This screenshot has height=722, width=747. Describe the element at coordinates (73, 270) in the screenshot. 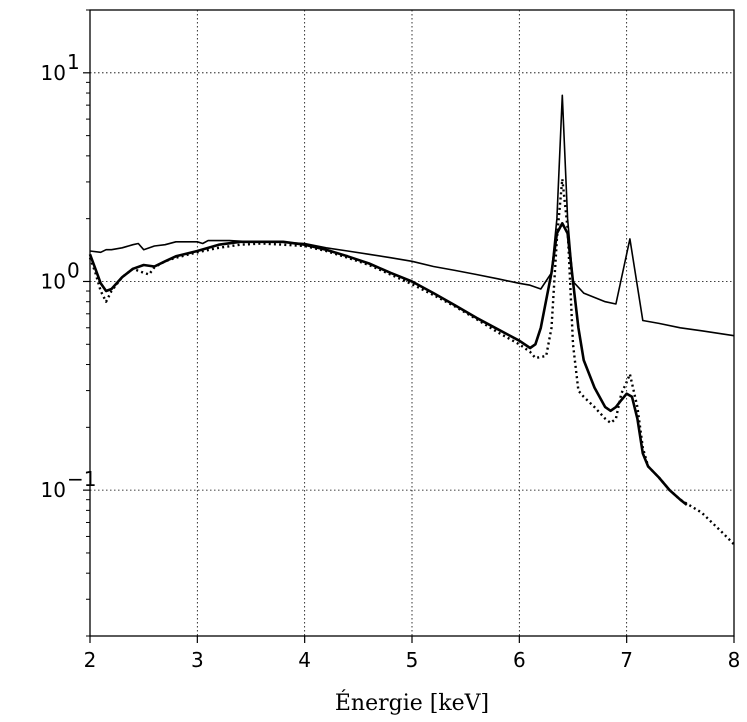

I see `y-tick-exponent: 0` at that location.